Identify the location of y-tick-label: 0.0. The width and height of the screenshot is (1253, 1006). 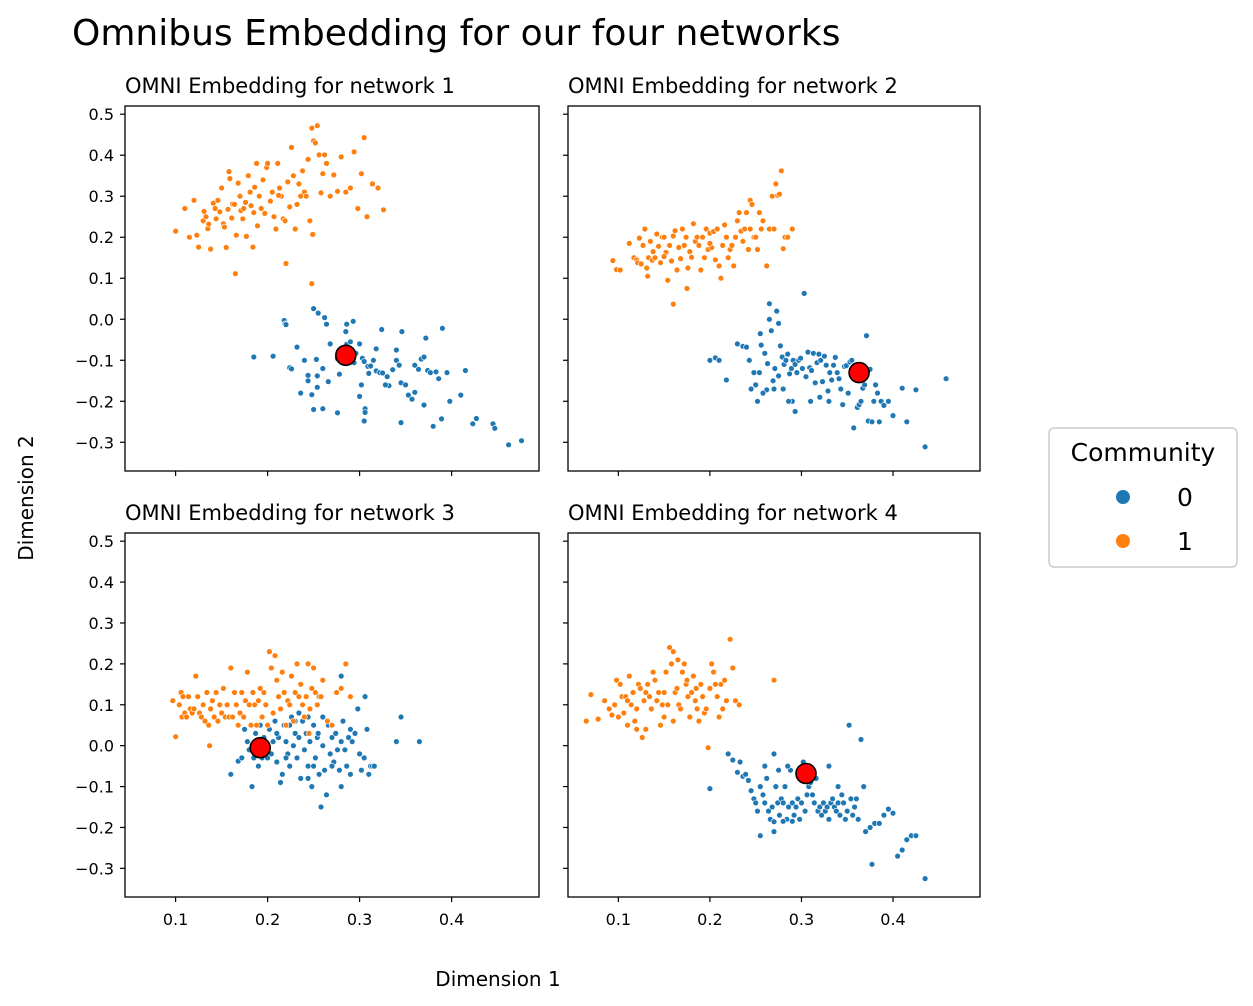
(101, 746).